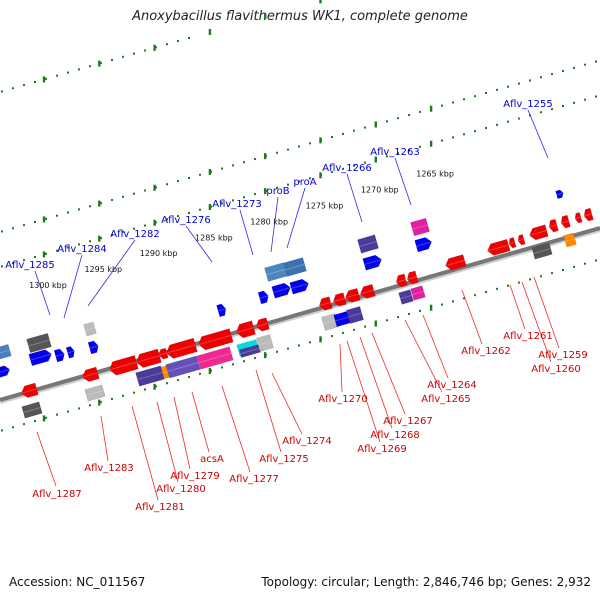 This screenshot has height=600, width=600. I want to click on forward-gene-label: proA, so click(304, 182).